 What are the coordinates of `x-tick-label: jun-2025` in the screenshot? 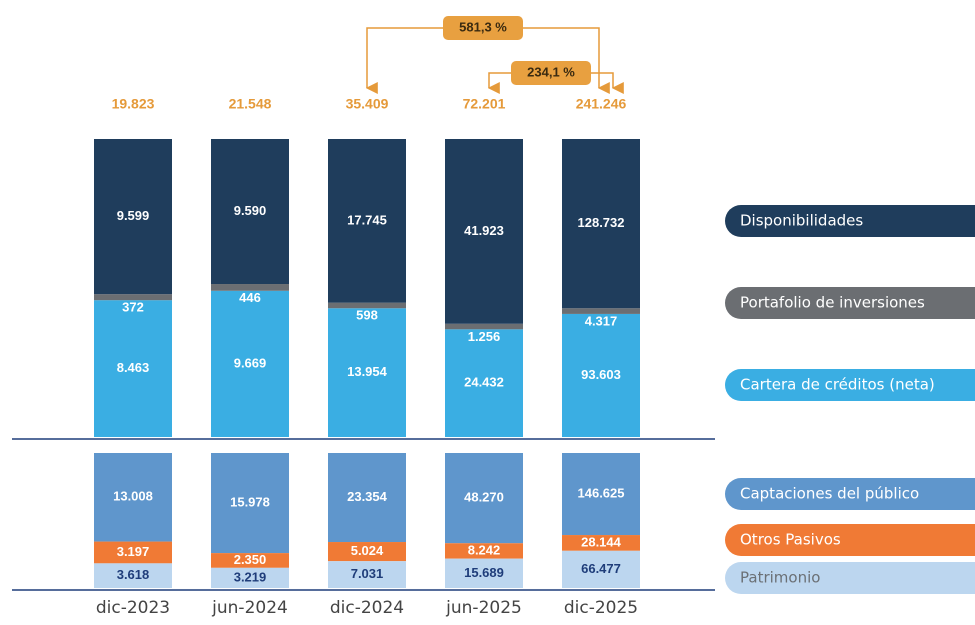 It's located at (483, 608).